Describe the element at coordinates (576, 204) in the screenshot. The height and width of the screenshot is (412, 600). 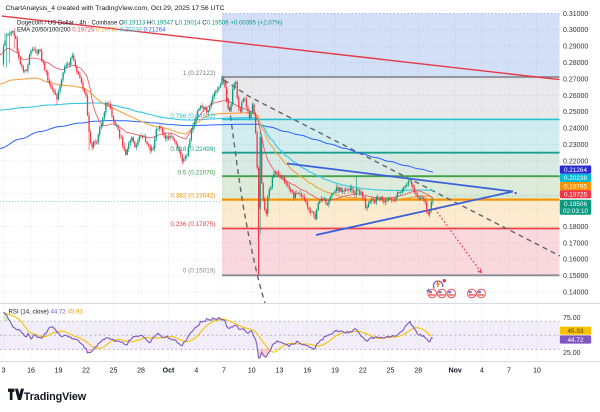
I see `svg-text: 0.19506` at that location.